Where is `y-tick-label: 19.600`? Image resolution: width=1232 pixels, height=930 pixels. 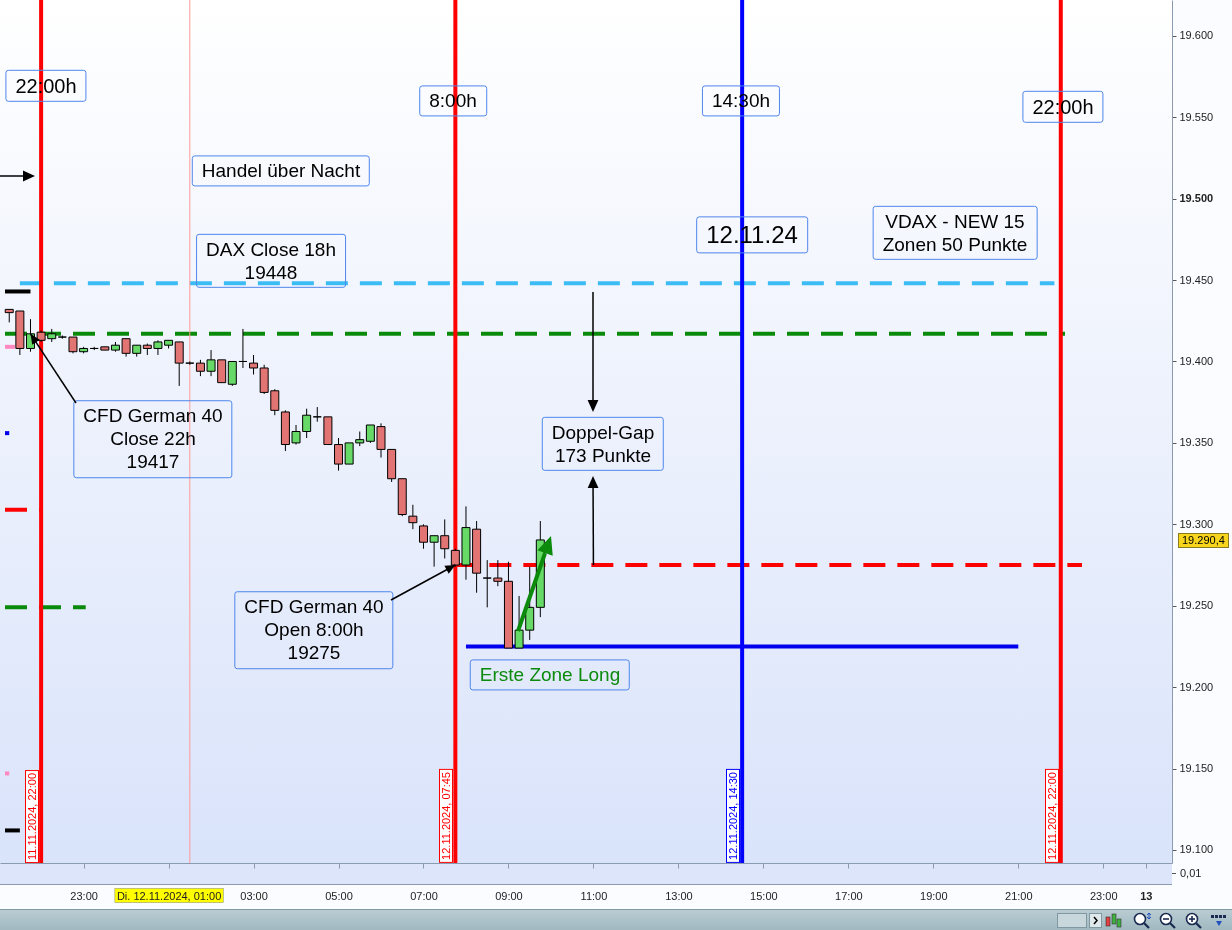
y-tick-label: 19.600 is located at coordinates (1196, 35).